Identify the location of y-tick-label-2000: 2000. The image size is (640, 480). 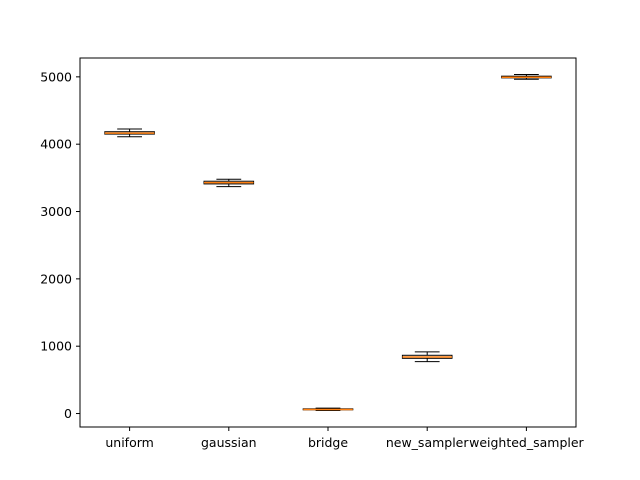
(56, 278).